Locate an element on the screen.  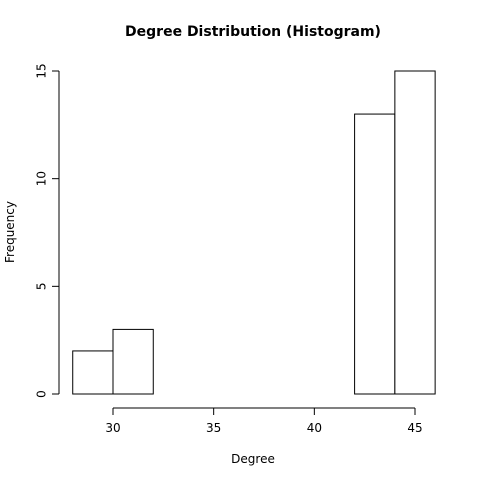
x-axis-label: Degree is located at coordinates (253, 459).